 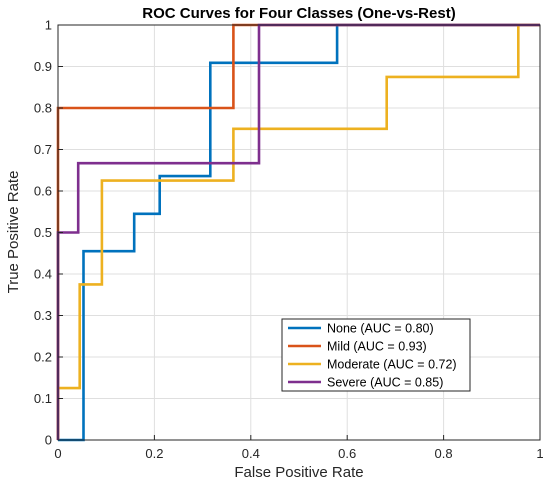 What do you see at coordinates (43, 191) in the screenshot?
I see `y-tick-label: 0.6` at bounding box center [43, 191].